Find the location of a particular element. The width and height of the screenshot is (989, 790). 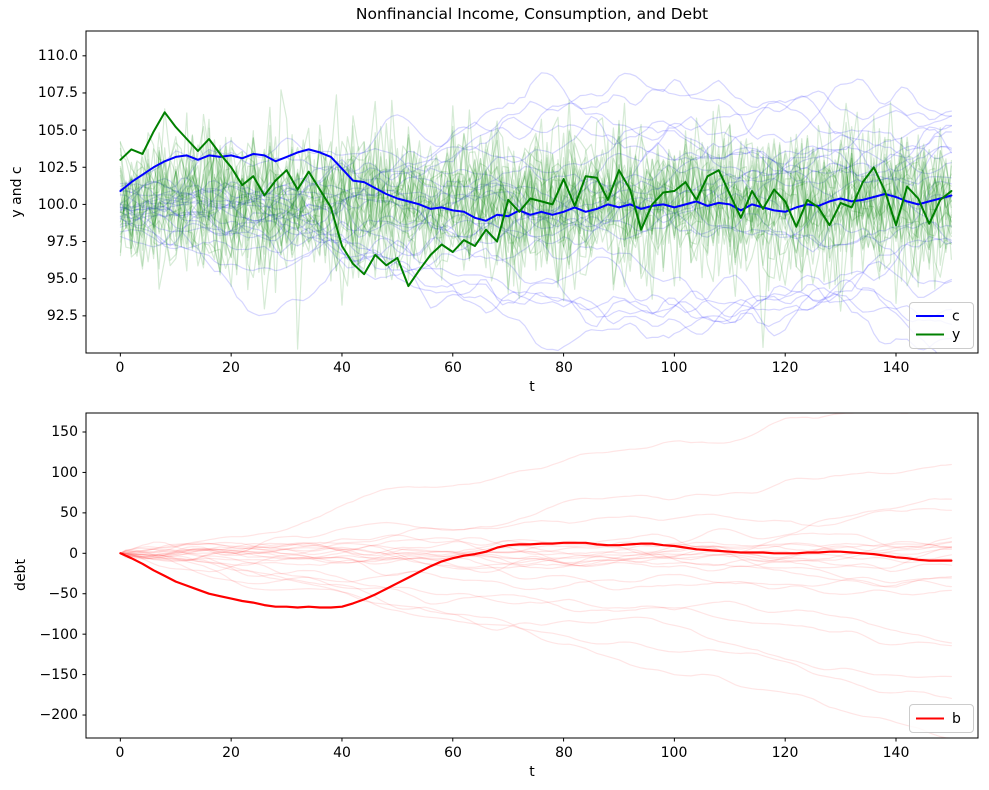

bottom-x-tick-label: 20 is located at coordinates (231, 753).